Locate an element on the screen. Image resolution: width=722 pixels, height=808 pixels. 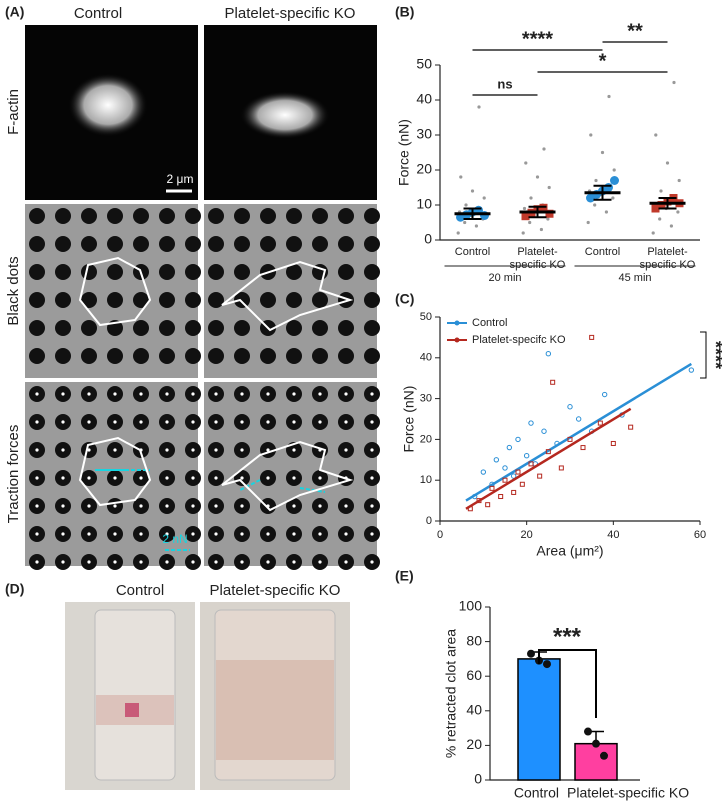
sig-label: ** is located at coordinates (635, 31).